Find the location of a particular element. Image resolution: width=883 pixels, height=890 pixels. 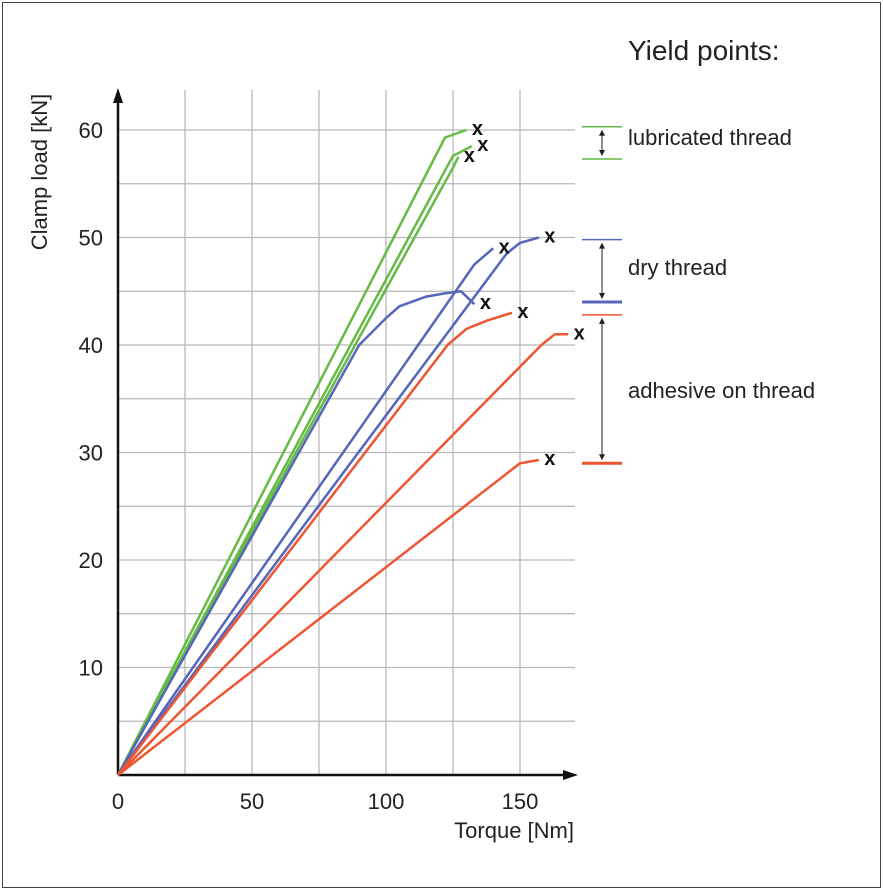

legend-label-adhesive: adhesive on thread is located at coordinates (721, 390).